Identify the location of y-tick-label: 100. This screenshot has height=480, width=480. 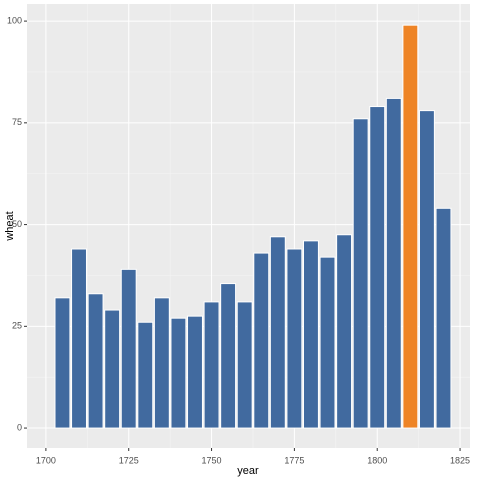
(14, 20).